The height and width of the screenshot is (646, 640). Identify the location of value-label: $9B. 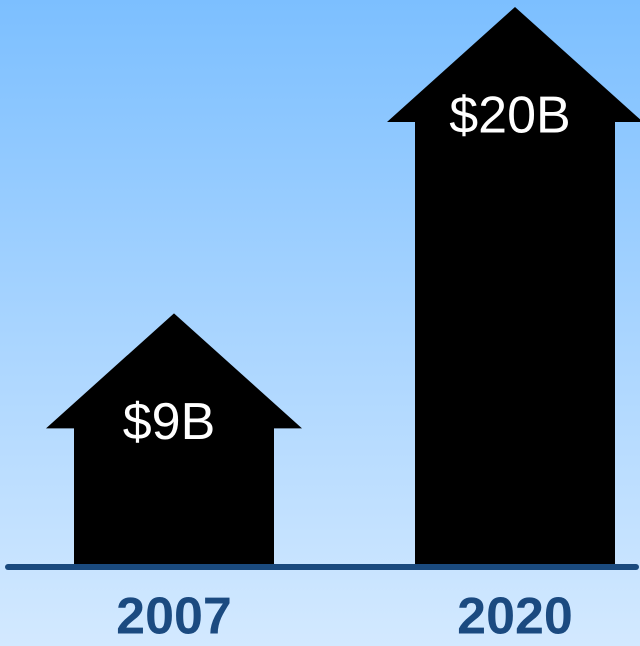
(169, 422).